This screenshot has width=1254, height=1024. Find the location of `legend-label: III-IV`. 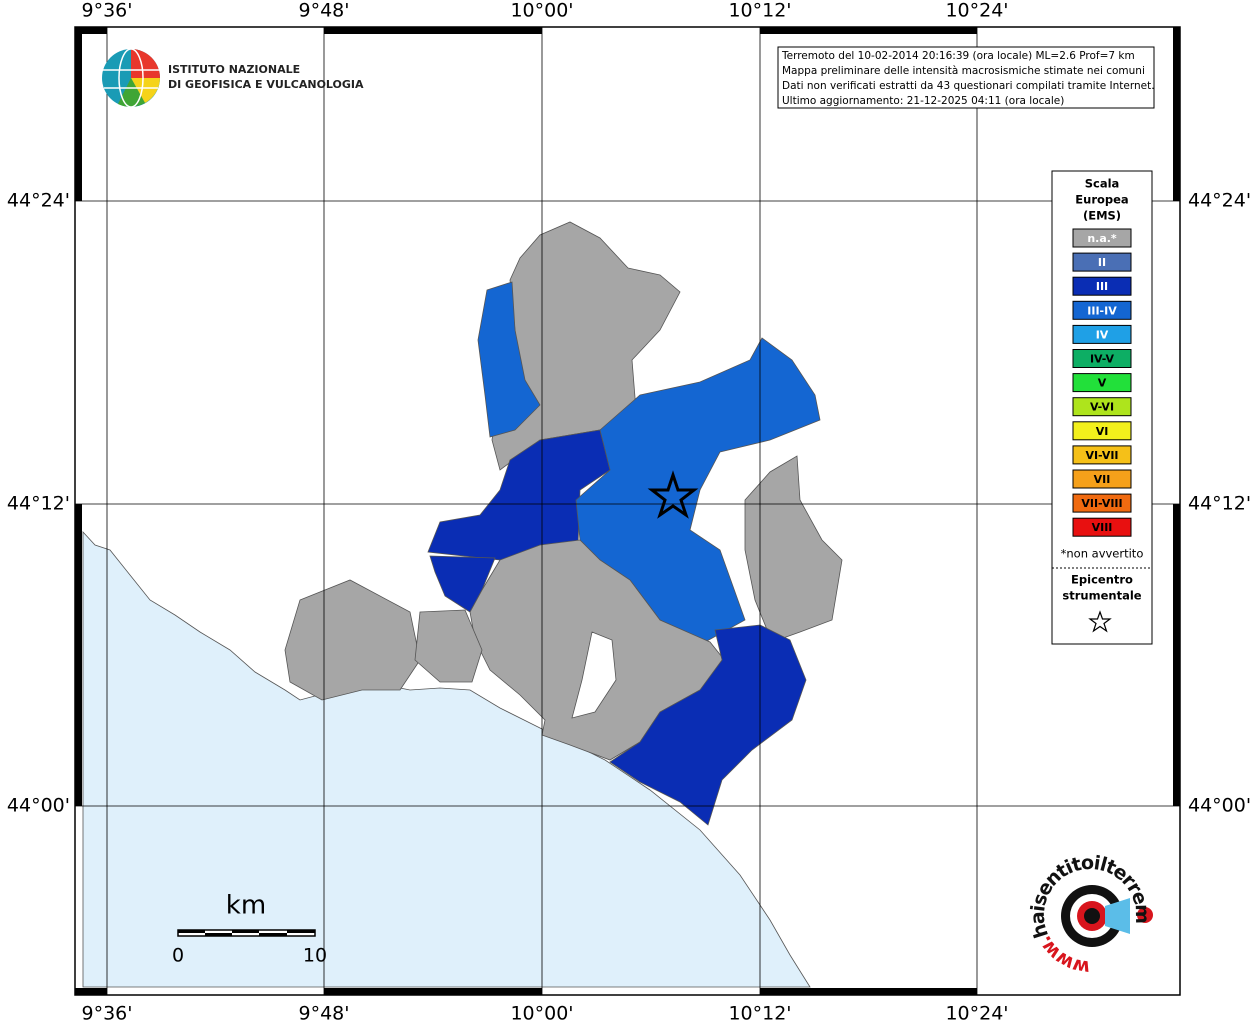

legend-label: III-IV is located at coordinates (1102, 310).